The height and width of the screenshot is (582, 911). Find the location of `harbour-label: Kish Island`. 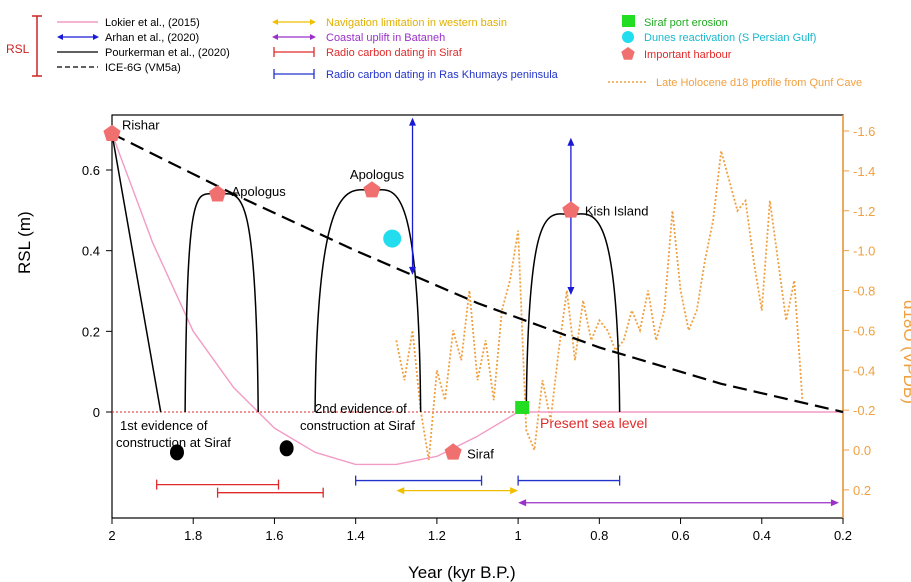

harbour-label: Kish Island is located at coordinates (617, 210).